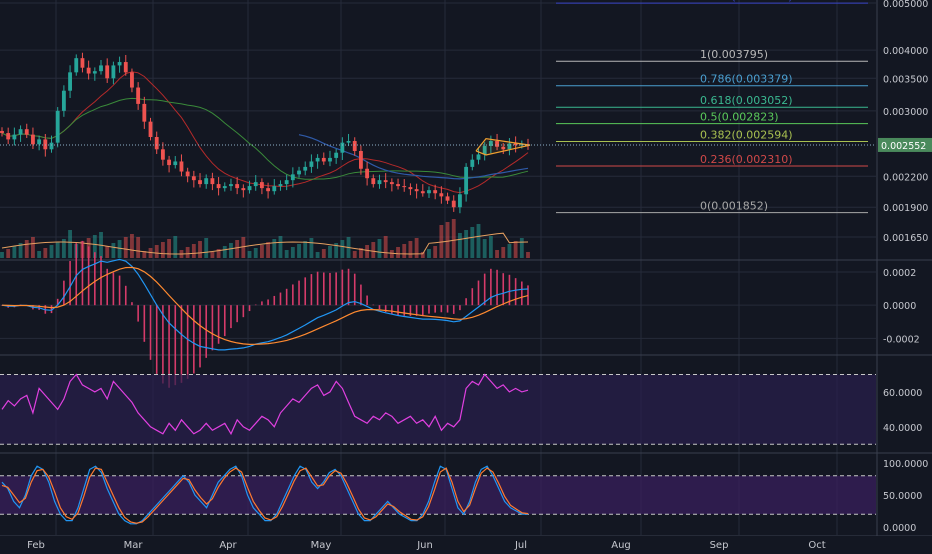 The width and height of the screenshot is (932, 554). I want to click on current-price-label: 0.002552, so click(903, 146).